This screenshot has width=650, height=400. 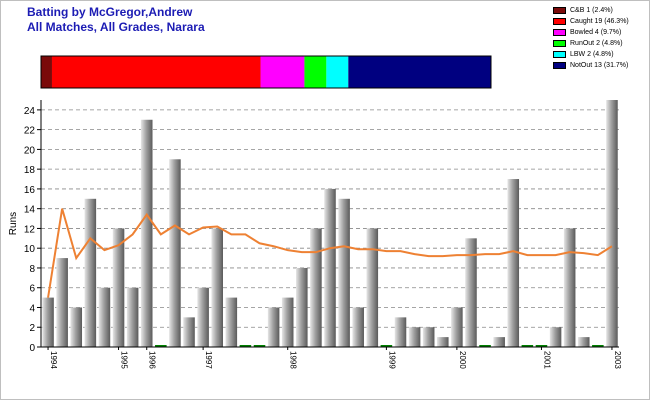 I want to click on x-tick-label: 1995, so click(x=124, y=360).